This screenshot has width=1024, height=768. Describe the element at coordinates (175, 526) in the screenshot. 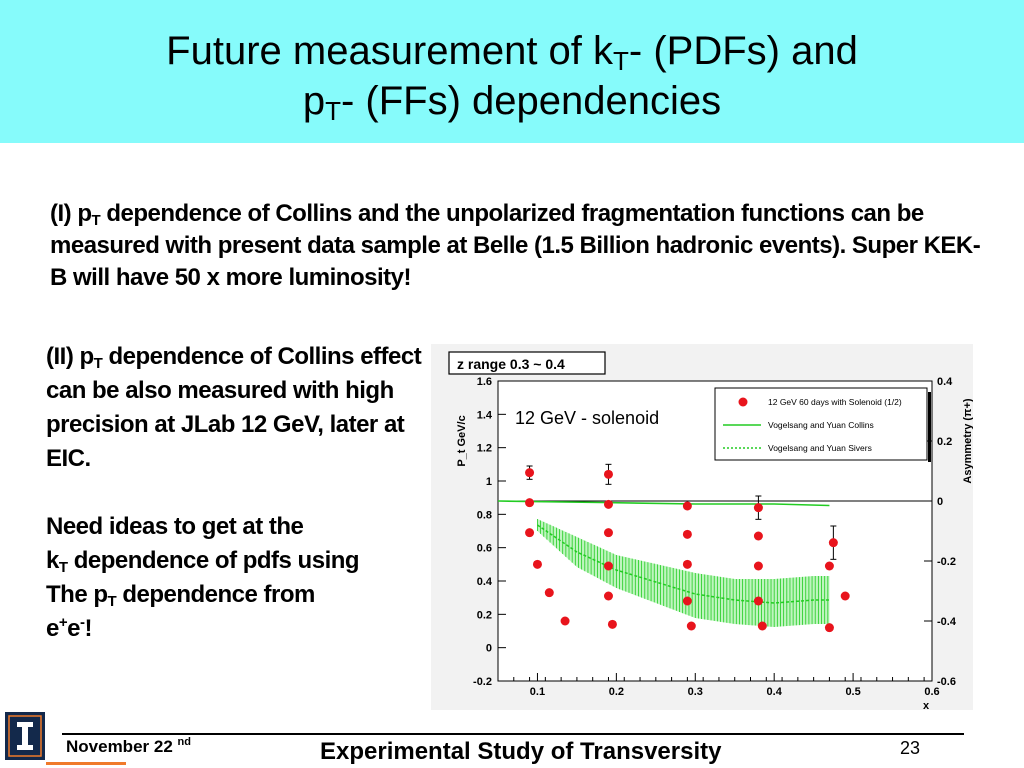

I see `bullet-two-line-1: Need ideas to get at the` at that location.